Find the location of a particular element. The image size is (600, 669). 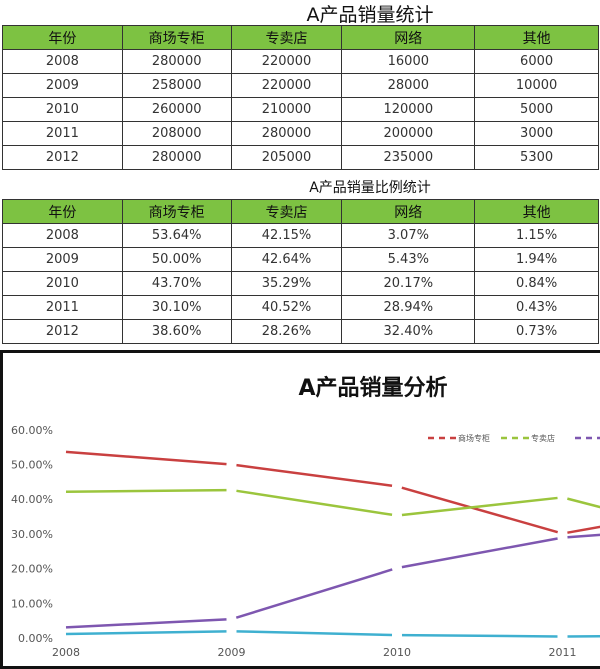

table-cell: 0.43% is located at coordinates (536, 307).